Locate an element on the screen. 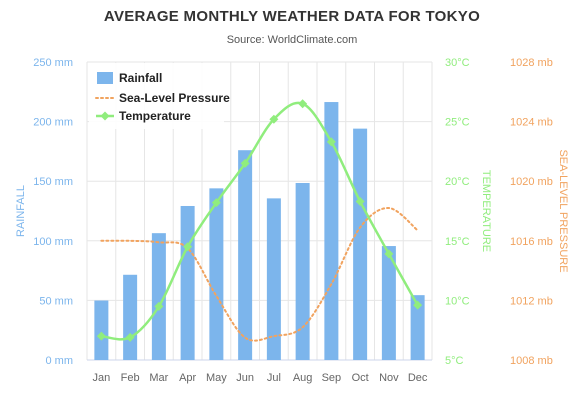 The image size is (584, 400). temperature-axis-tick-label: 25°C is located at coordinates (457, 123).